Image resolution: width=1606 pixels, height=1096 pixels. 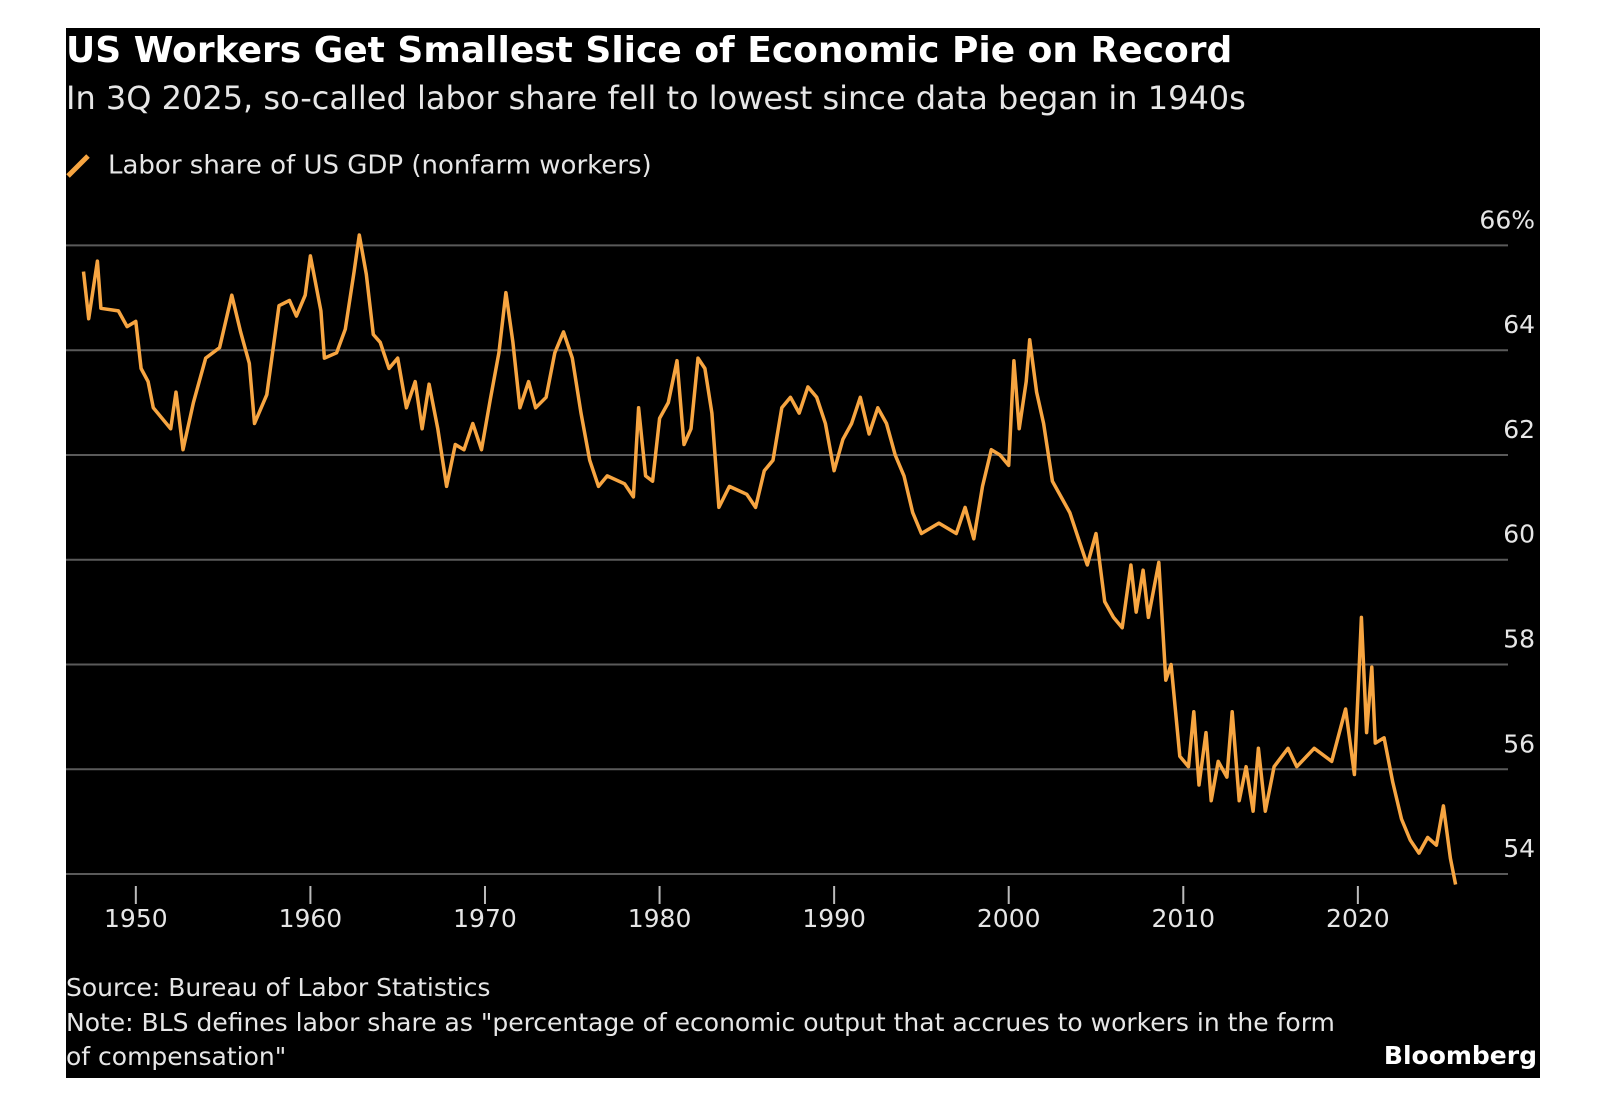 I want to click on x-tick-label: 2020, so click(x=1358, y=918).